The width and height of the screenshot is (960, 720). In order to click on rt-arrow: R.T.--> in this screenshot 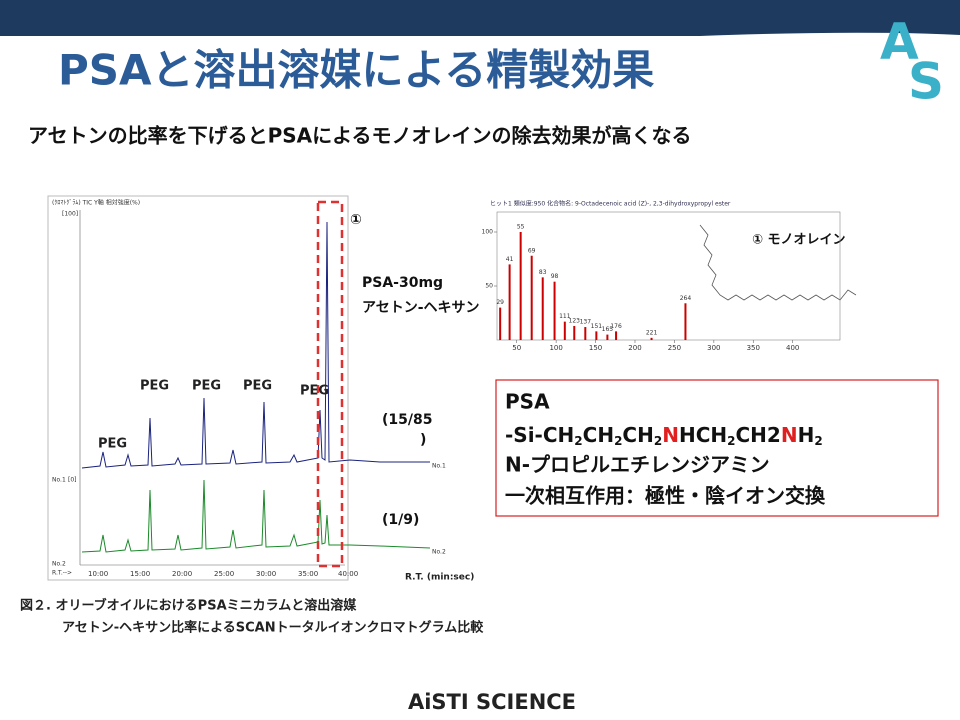, I will do `click(62, 573)`.